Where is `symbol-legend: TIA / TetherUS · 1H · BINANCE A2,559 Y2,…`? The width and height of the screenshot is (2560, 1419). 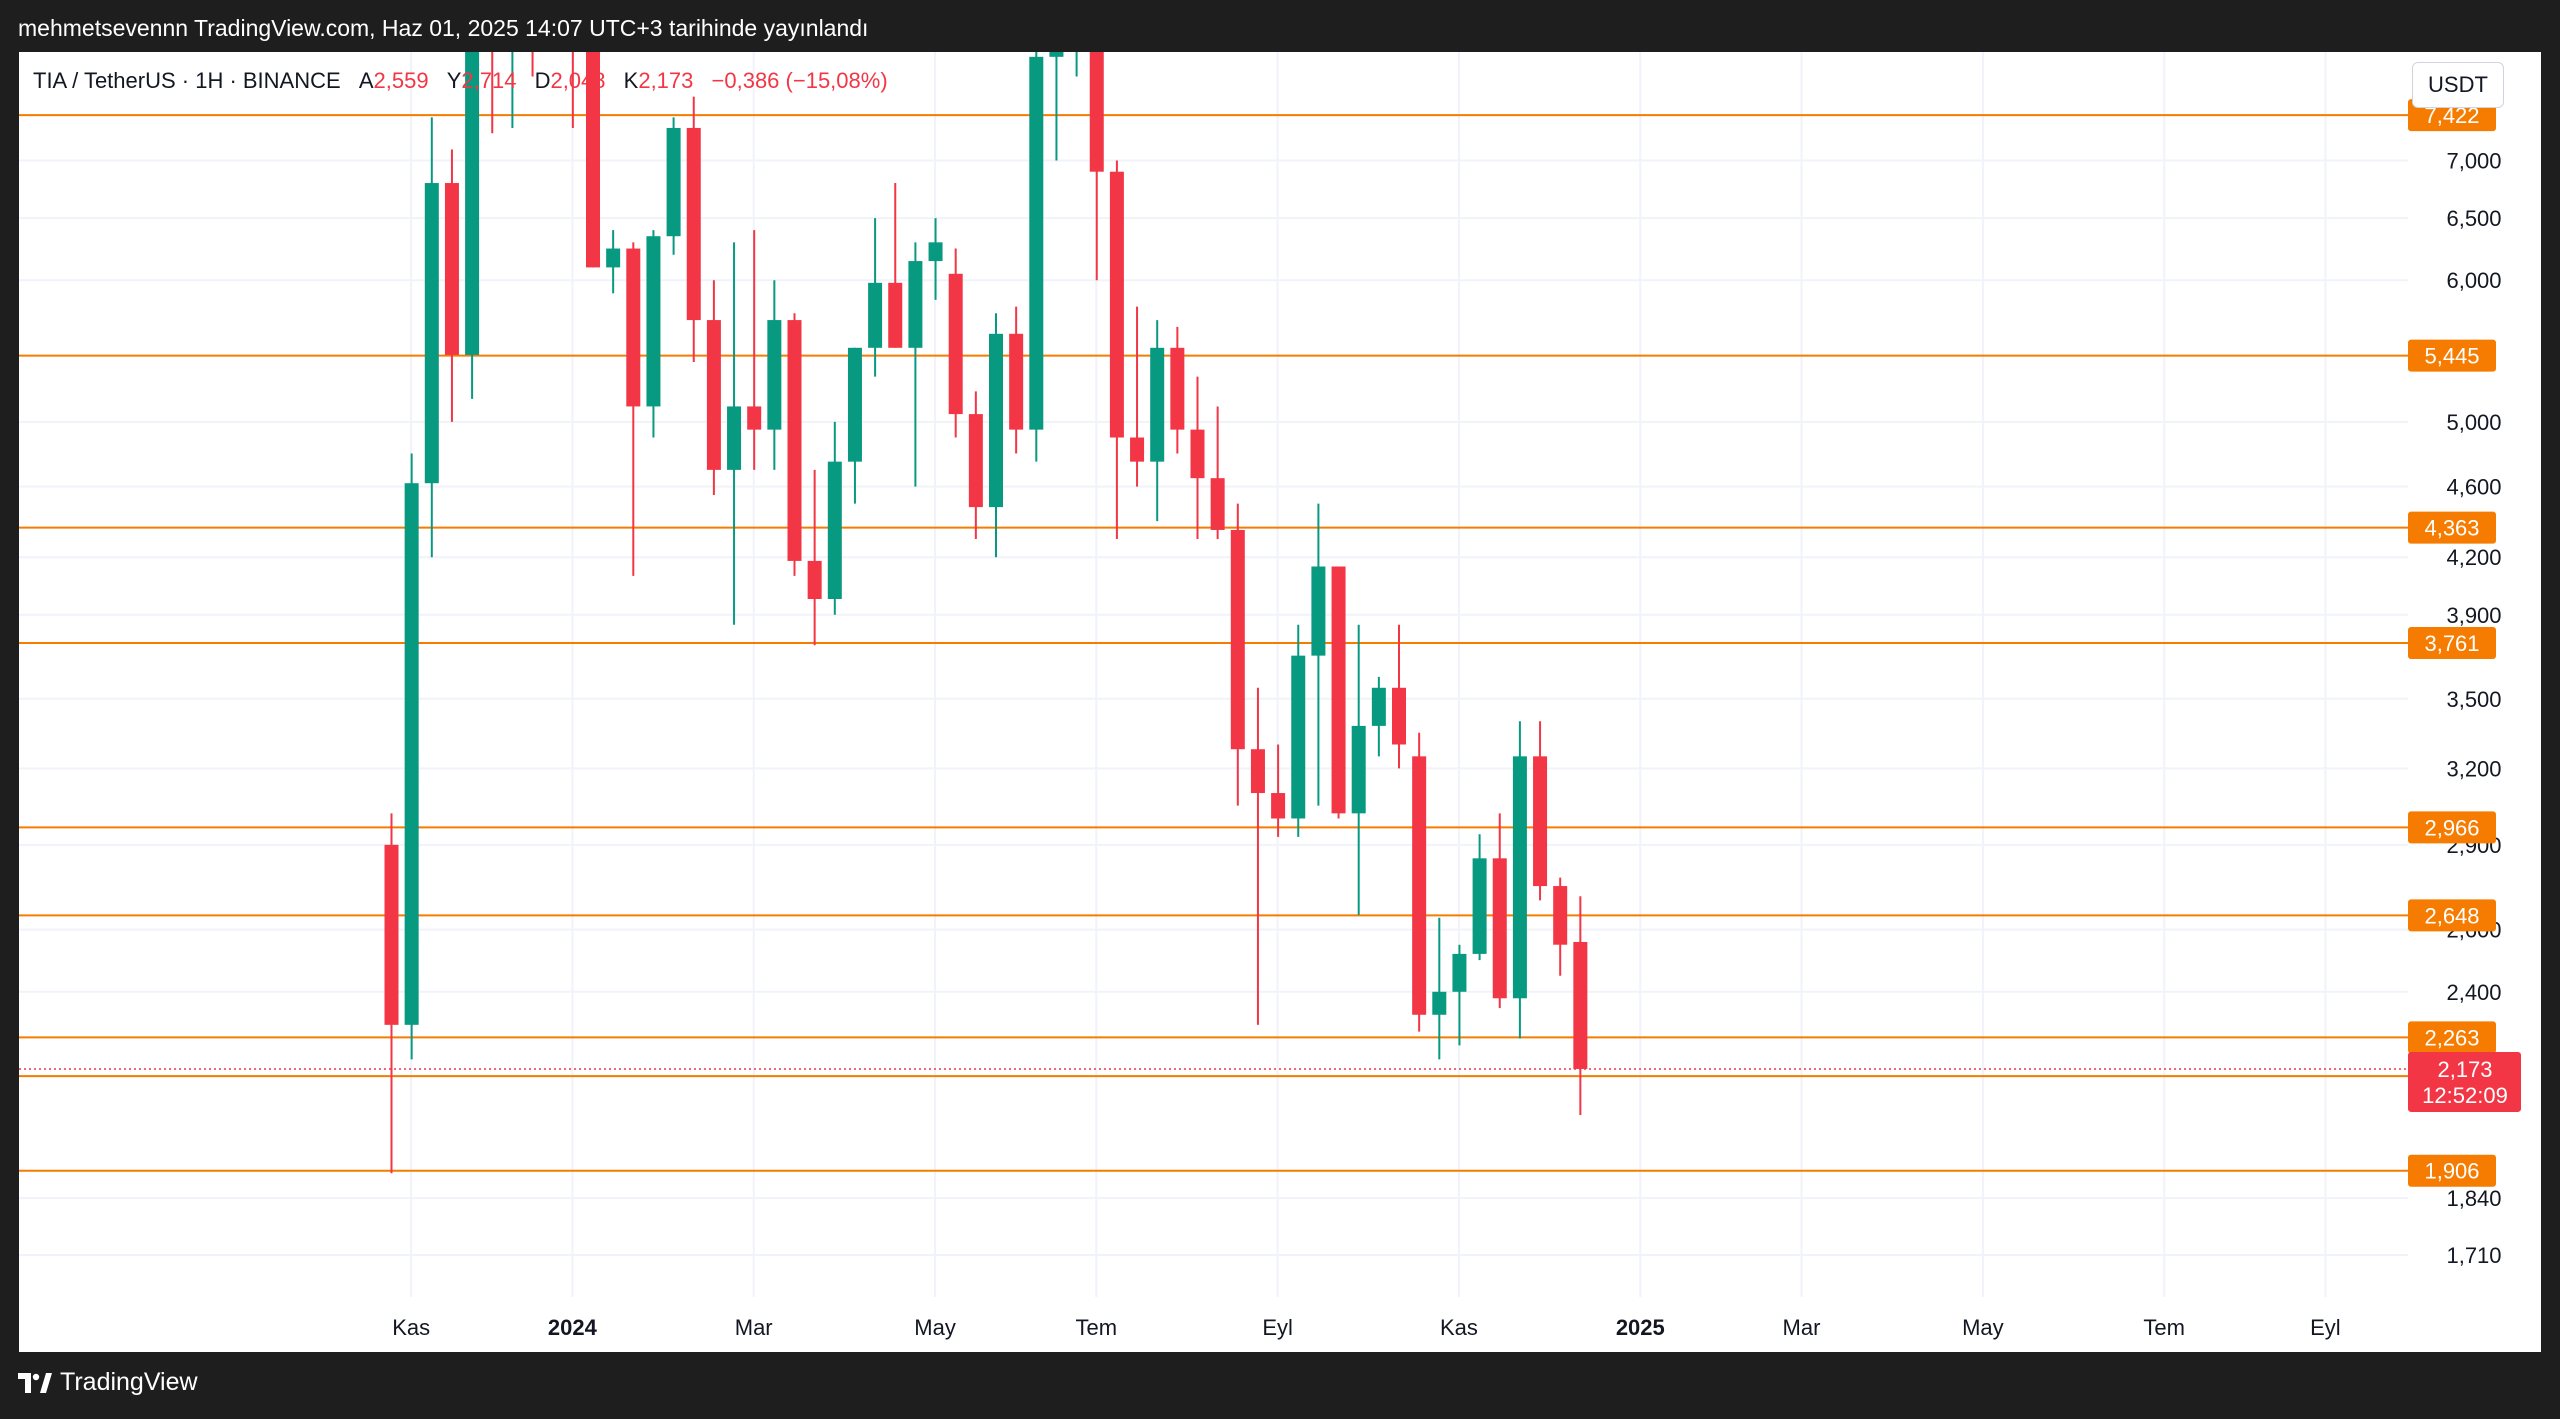
symbol-legend: TIA / TetherUS · 1H · BINANCE A2,559 Y2,… is located at coordinates (460, 81).